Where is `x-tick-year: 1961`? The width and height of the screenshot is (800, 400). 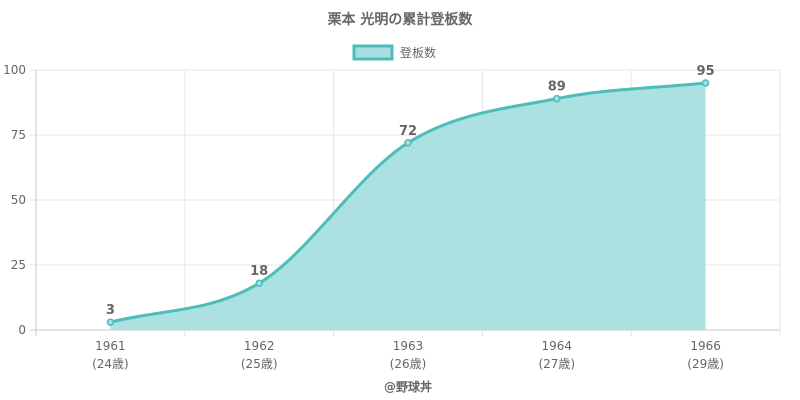
x-tick-year: 1961 is located at coordinates (110, 346).